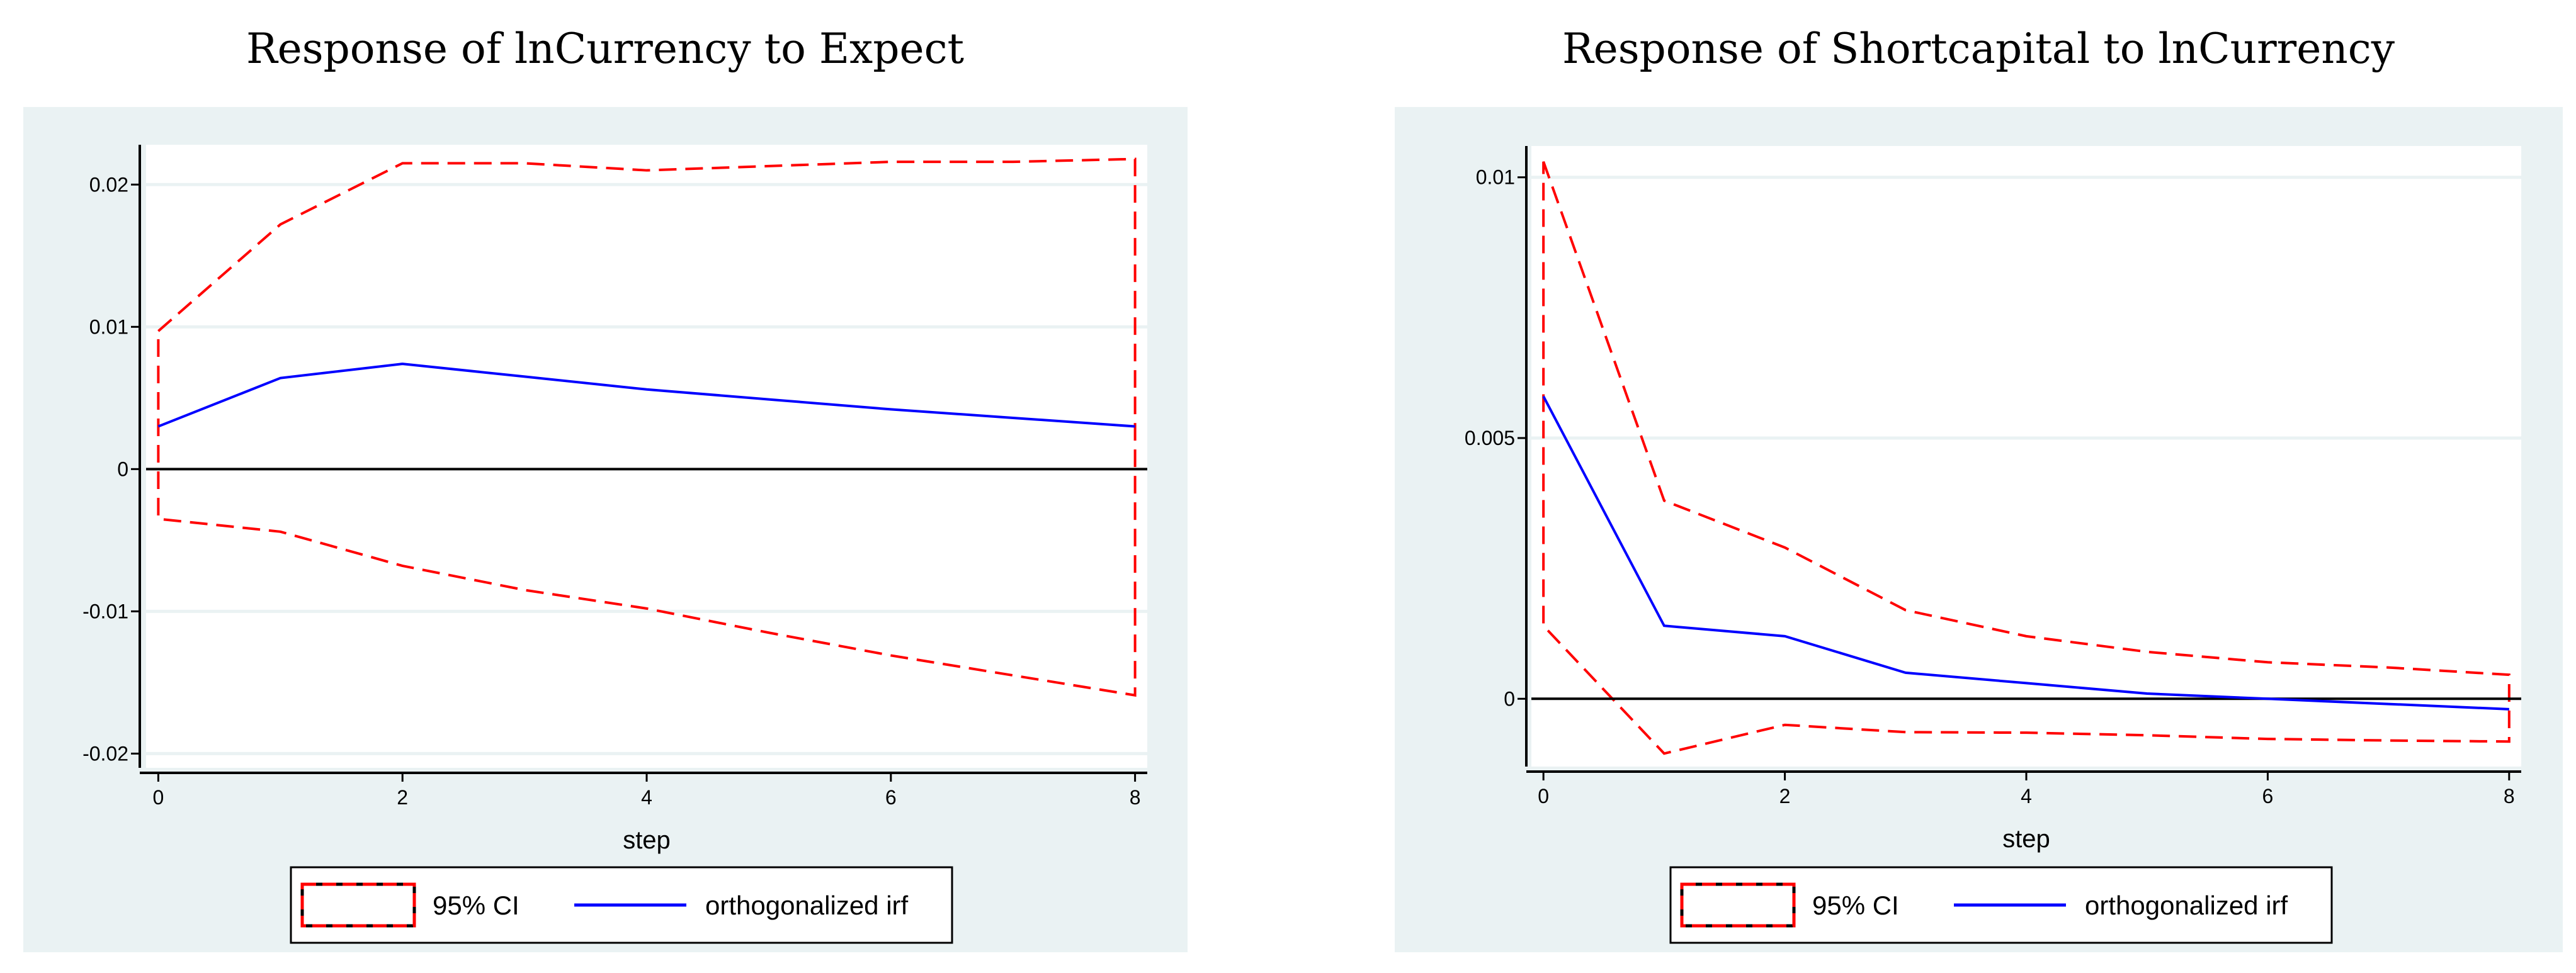  What do you see at coordinates (1490, 438) in the screenshot?
I see `y-tick-label: 0.005` at bounding box center [1490, 438].